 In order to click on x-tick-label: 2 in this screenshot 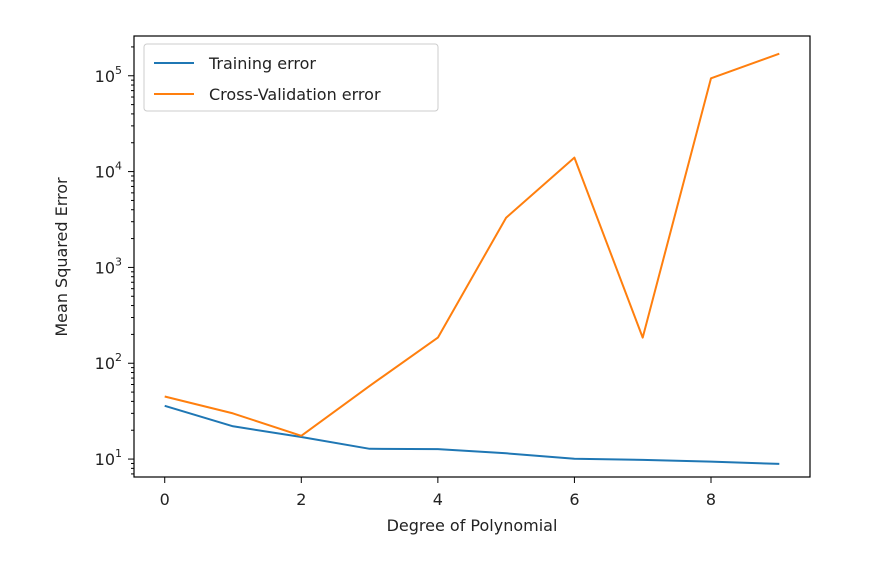, I will do `click(301, 499)`.